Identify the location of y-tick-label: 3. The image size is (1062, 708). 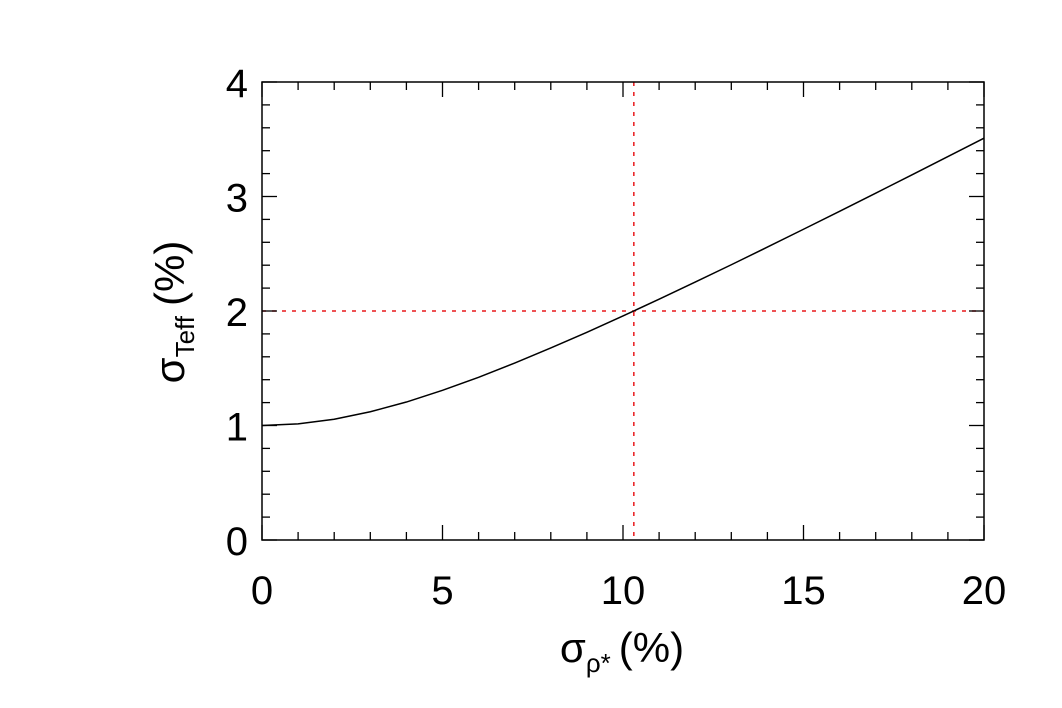
(237, 199).